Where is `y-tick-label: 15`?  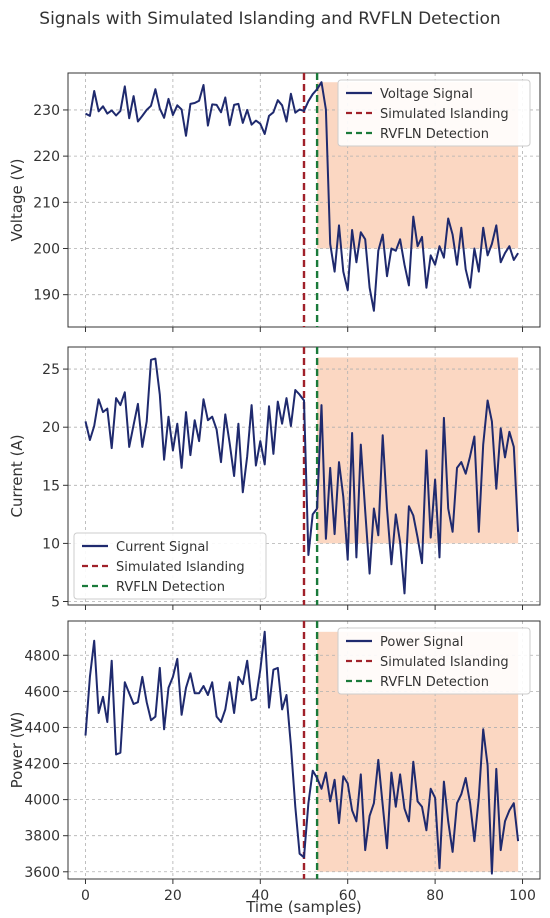
y-tick-label: 15 is located at coordinates (51, 486).